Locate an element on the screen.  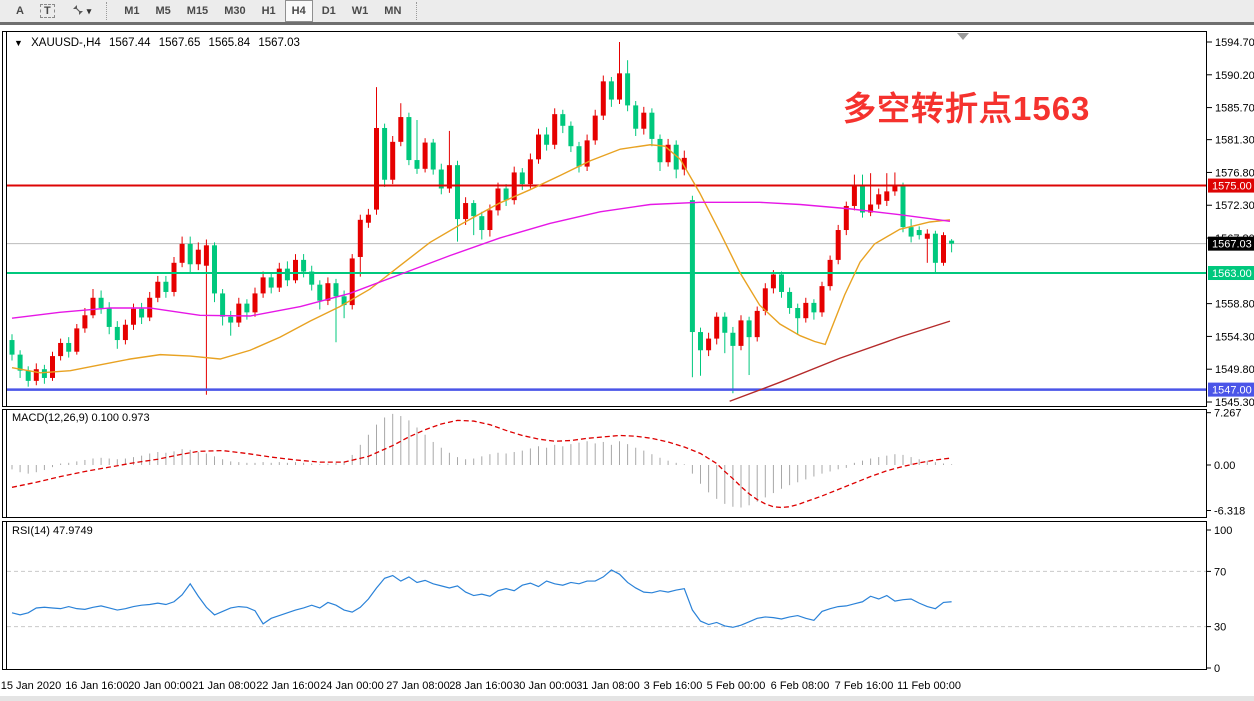
time-tick-label: 28 Jan 16:00 is located at coordinates (481, 686).